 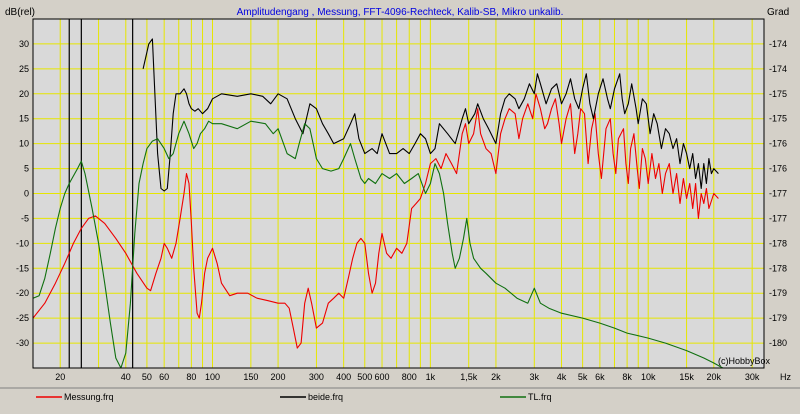 What do you see at coordinates (25, 218) in the screenshot?
I see `y-tick-label: -5` at bounding box center [25, 218].